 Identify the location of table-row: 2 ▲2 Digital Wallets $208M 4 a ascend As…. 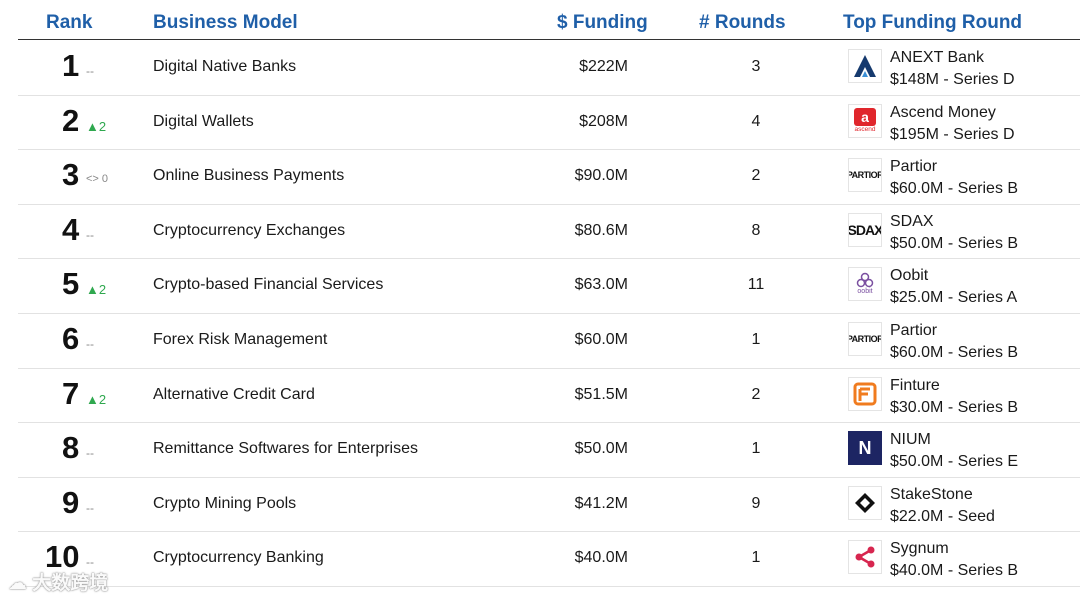
(549, 123).